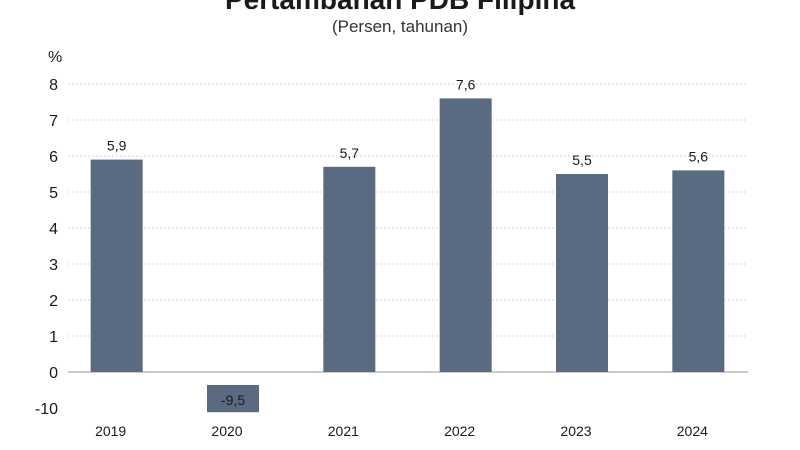 The width and height of the screenshot is (800, 450). I want to click on data-label: -9,5, so click(233, 400).